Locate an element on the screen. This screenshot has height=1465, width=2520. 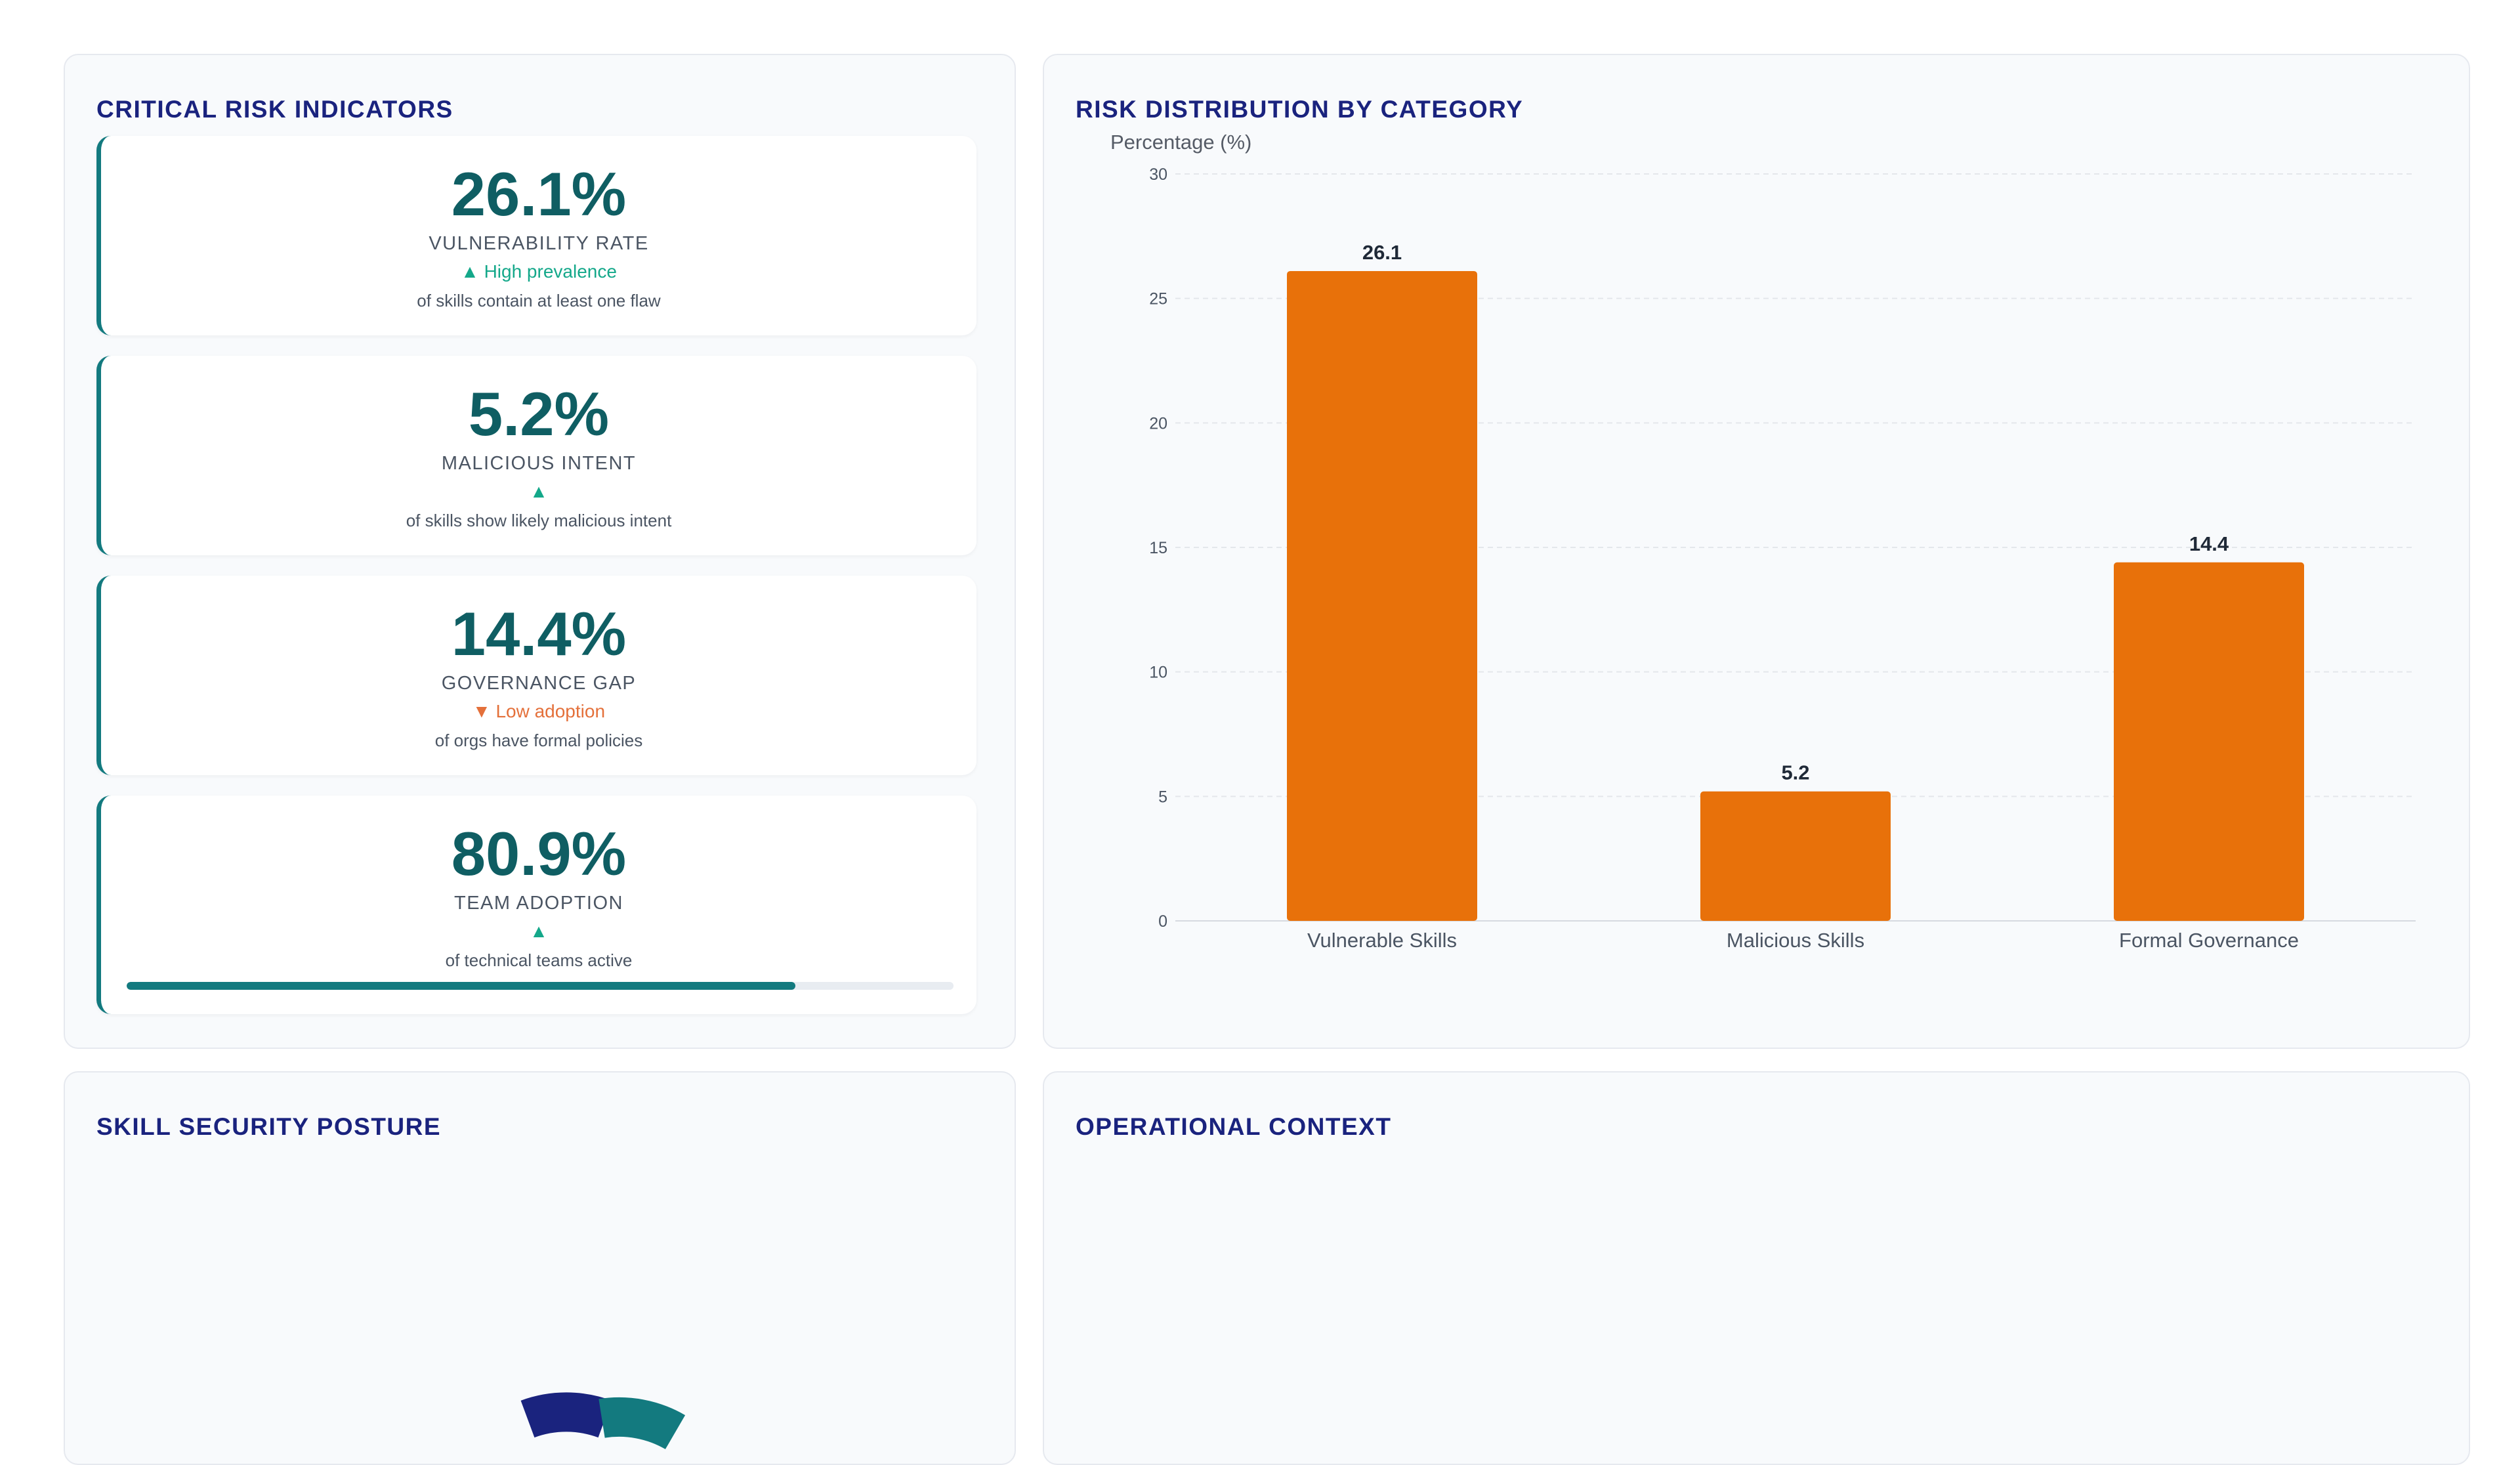
kpi-label: MALICIOUS INTENT is located at coordinates (539, 463).